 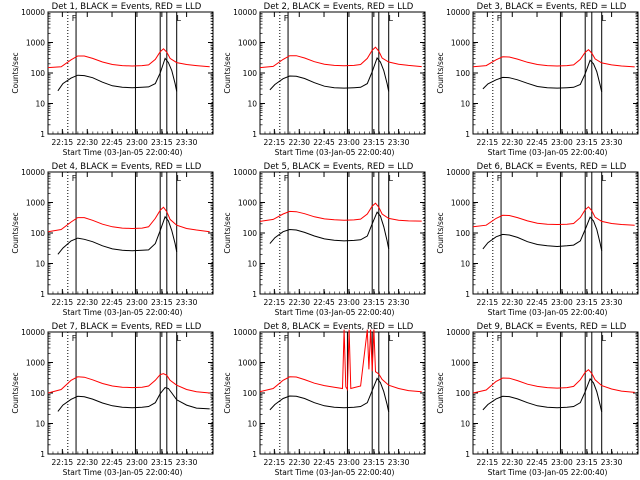 What do you see at coordinates (339, 167) in the screenshot?
I see `chart-title: Det 5, BLACK = Events, RED = LLD` at bounding box center [339, 167].